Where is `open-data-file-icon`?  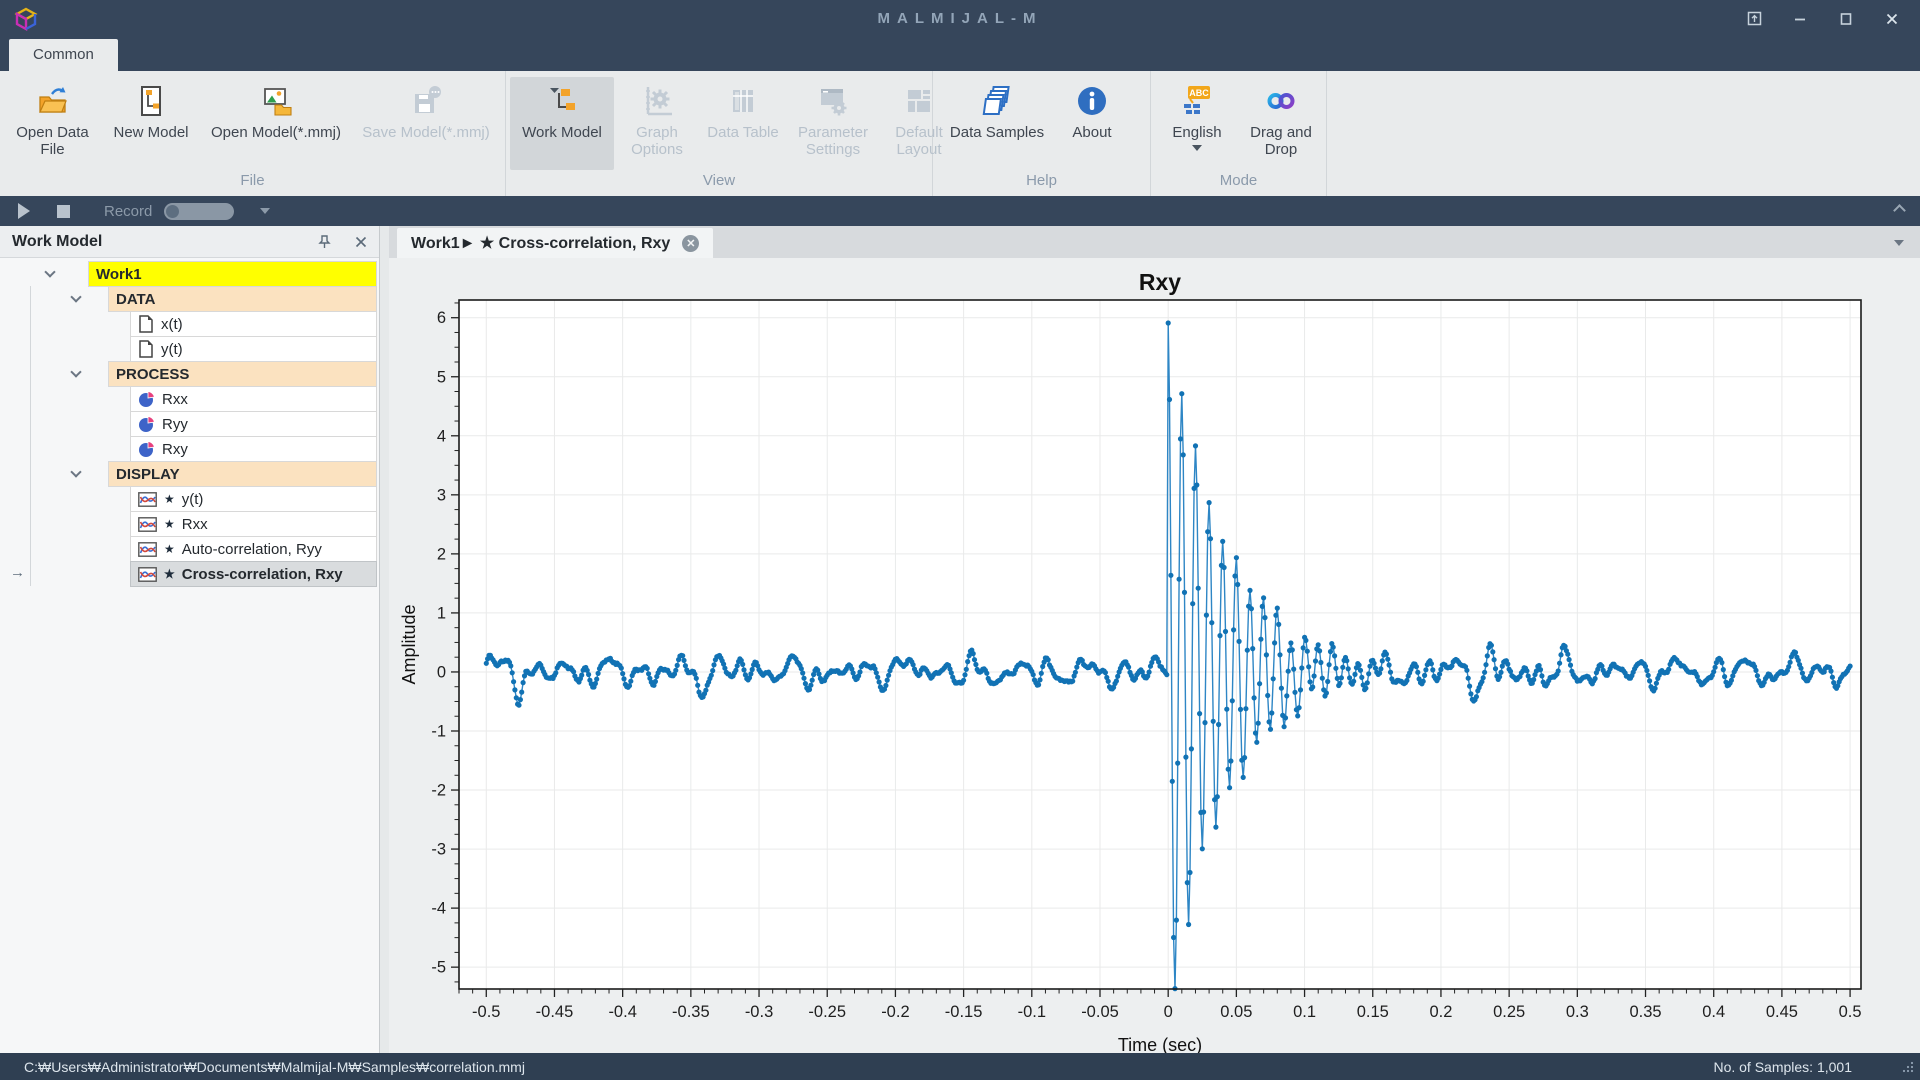
open-data-file-icon is located at coordinates (53, 101).